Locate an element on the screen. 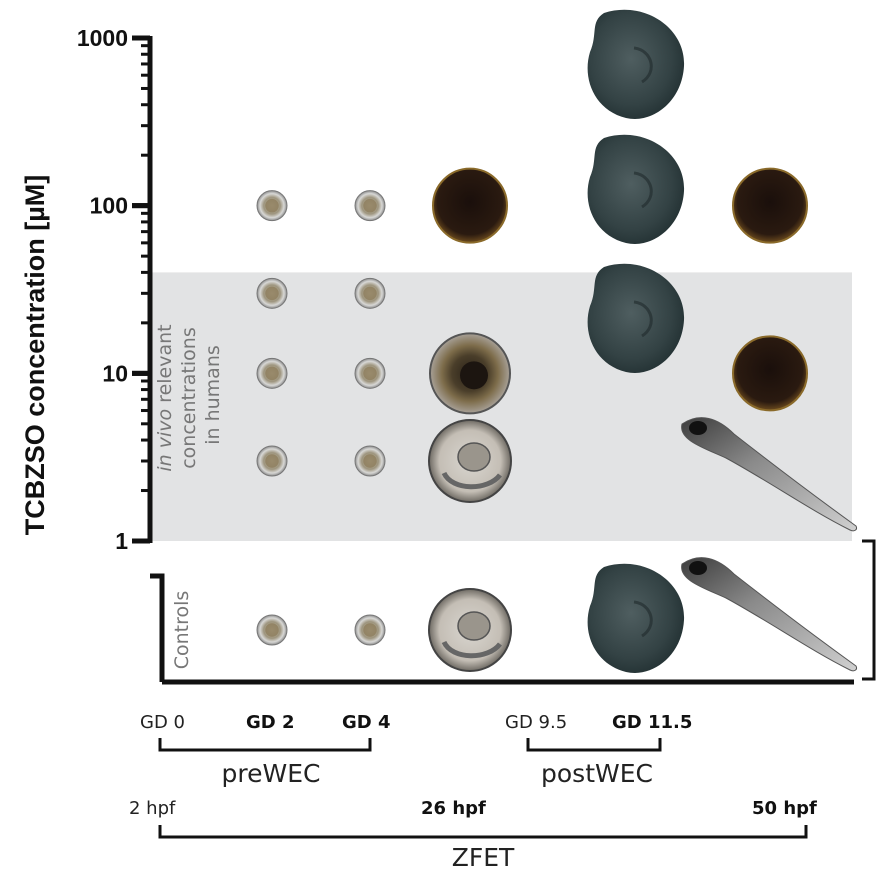 This screenshot has width=876, height=871. y-tick-label: 1000 is located at coordinates (102, 38).